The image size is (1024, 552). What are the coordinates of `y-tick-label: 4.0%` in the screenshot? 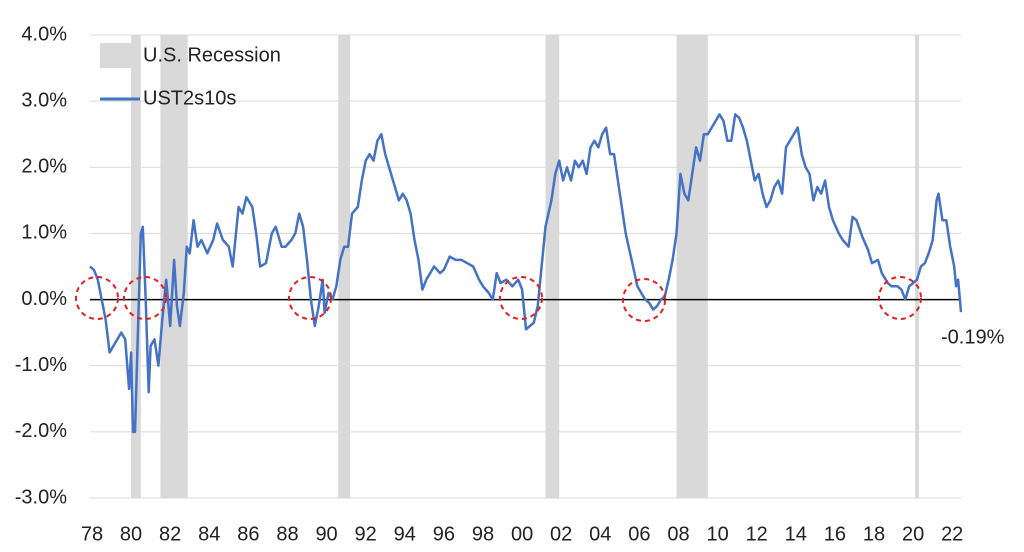 It's located at (44, 34).